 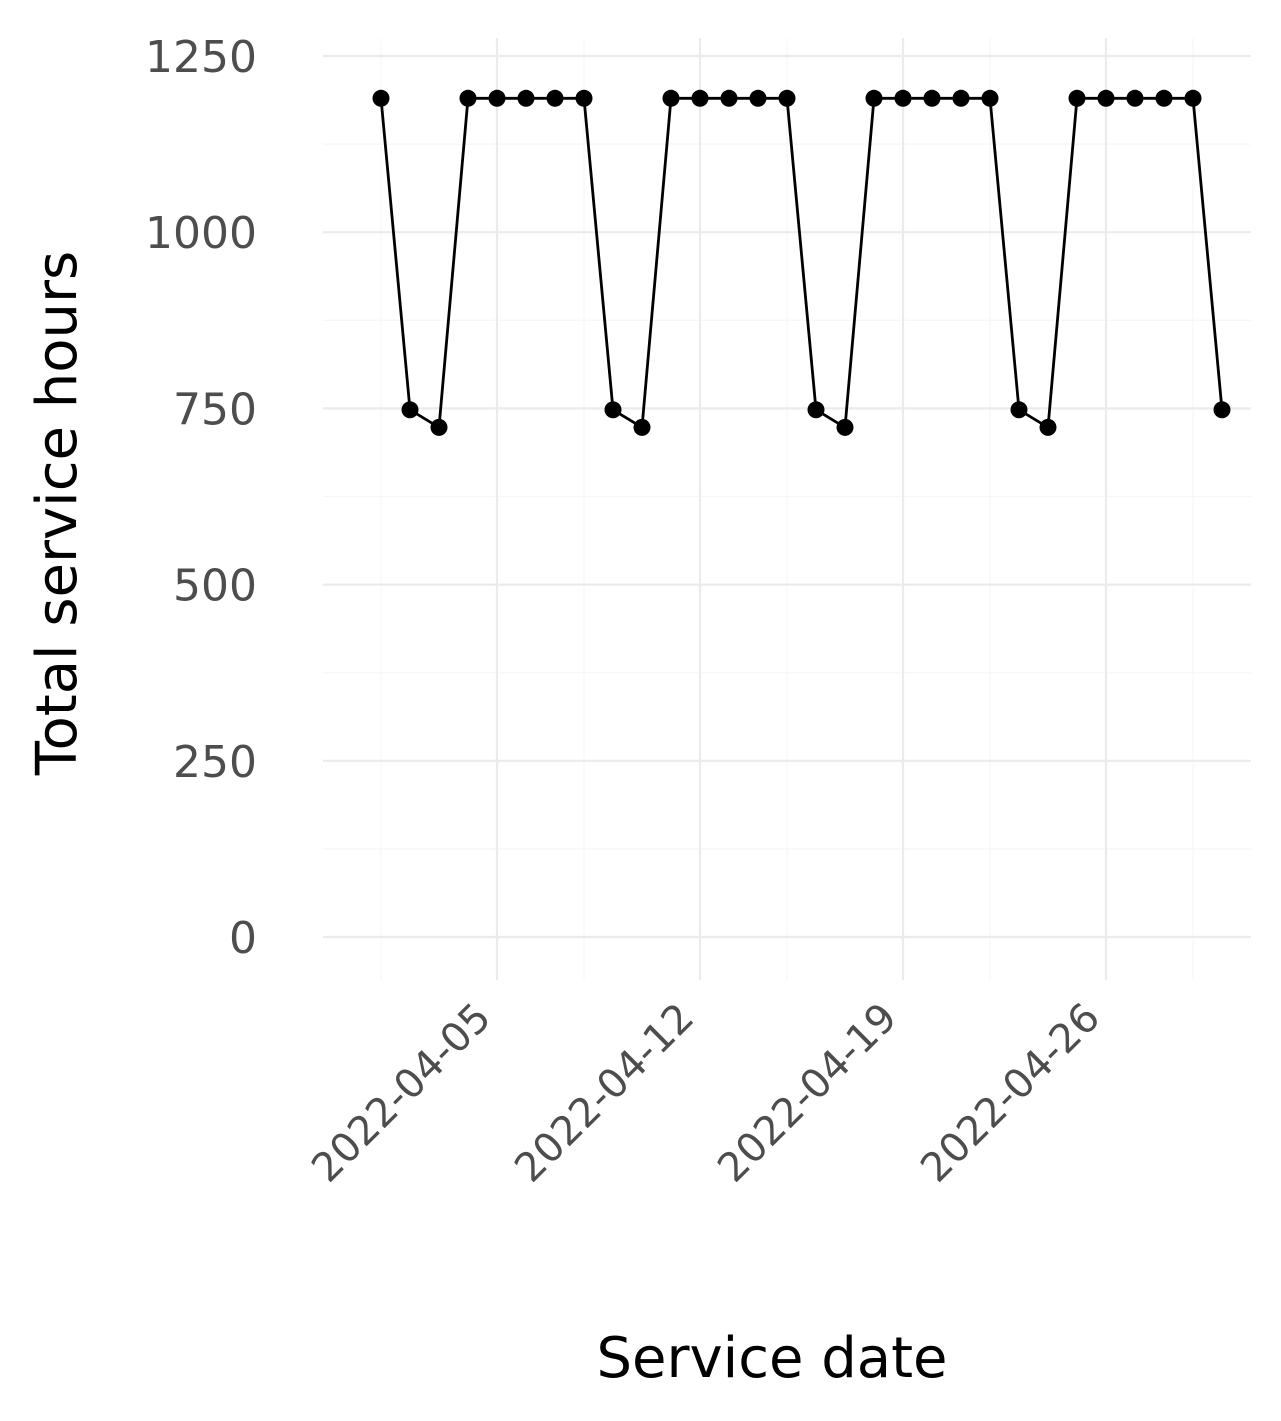 I want to click on y-axis-title: Total service hours, so click(x=57, y=513).